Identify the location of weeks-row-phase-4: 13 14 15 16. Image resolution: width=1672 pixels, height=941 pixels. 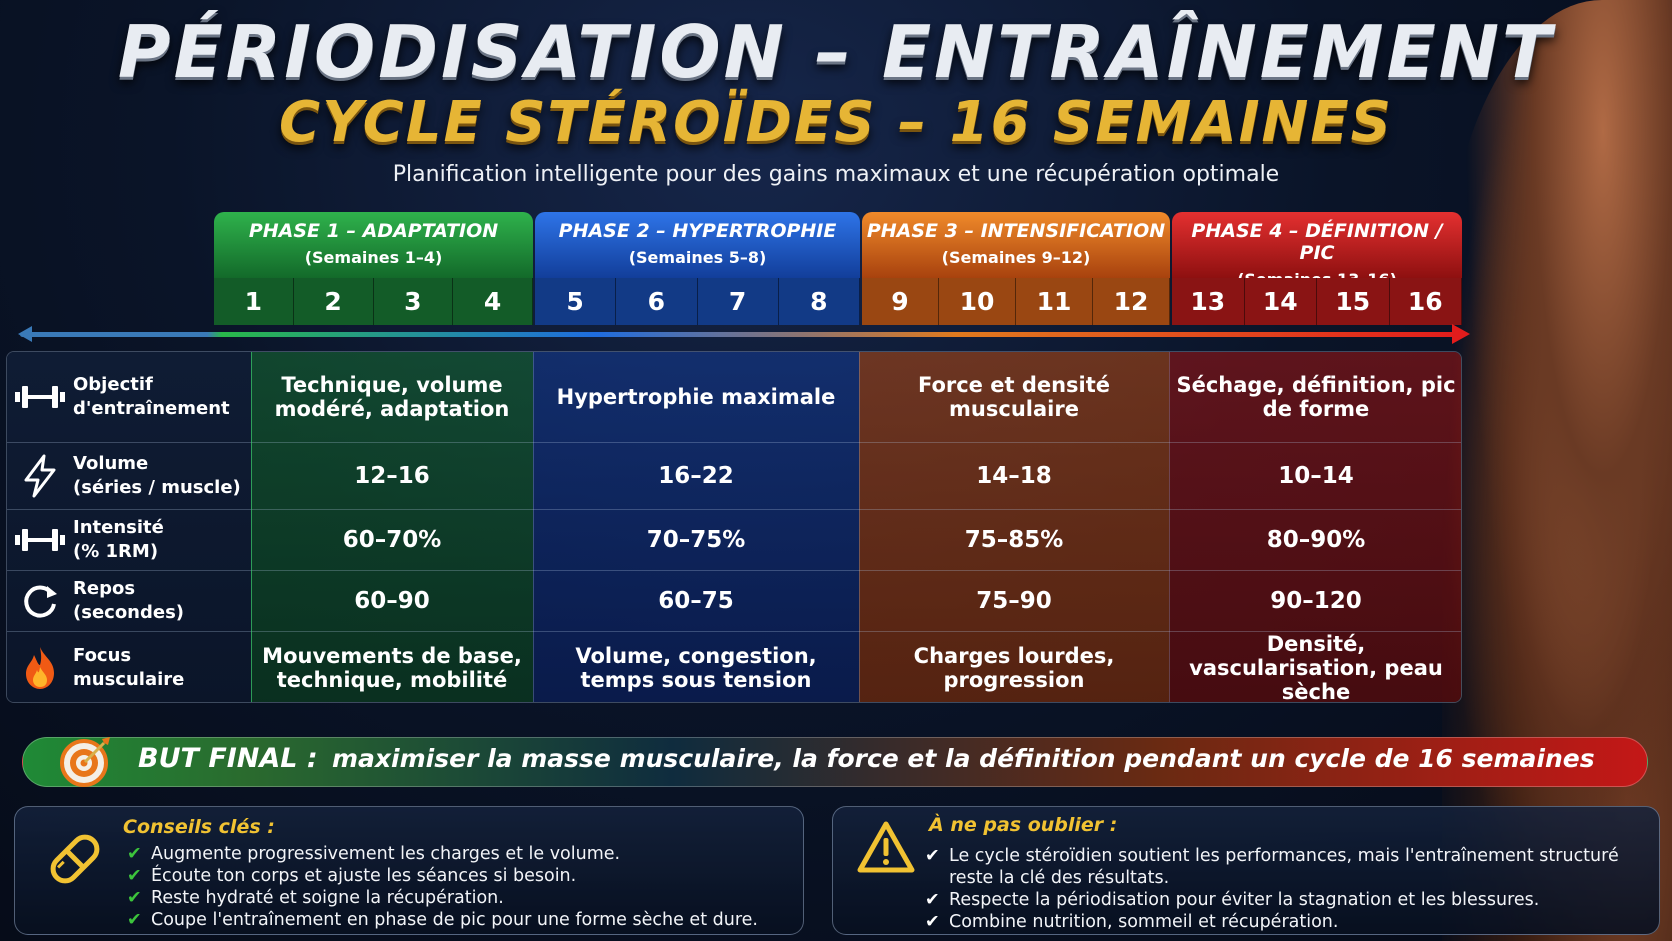
(1317, 301).